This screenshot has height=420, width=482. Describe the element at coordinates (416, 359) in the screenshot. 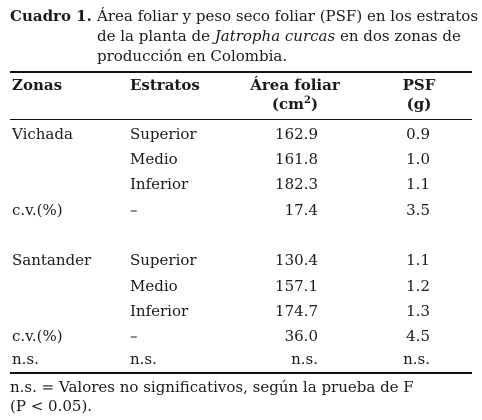

I see `cell-psf: n.s.` at that location.